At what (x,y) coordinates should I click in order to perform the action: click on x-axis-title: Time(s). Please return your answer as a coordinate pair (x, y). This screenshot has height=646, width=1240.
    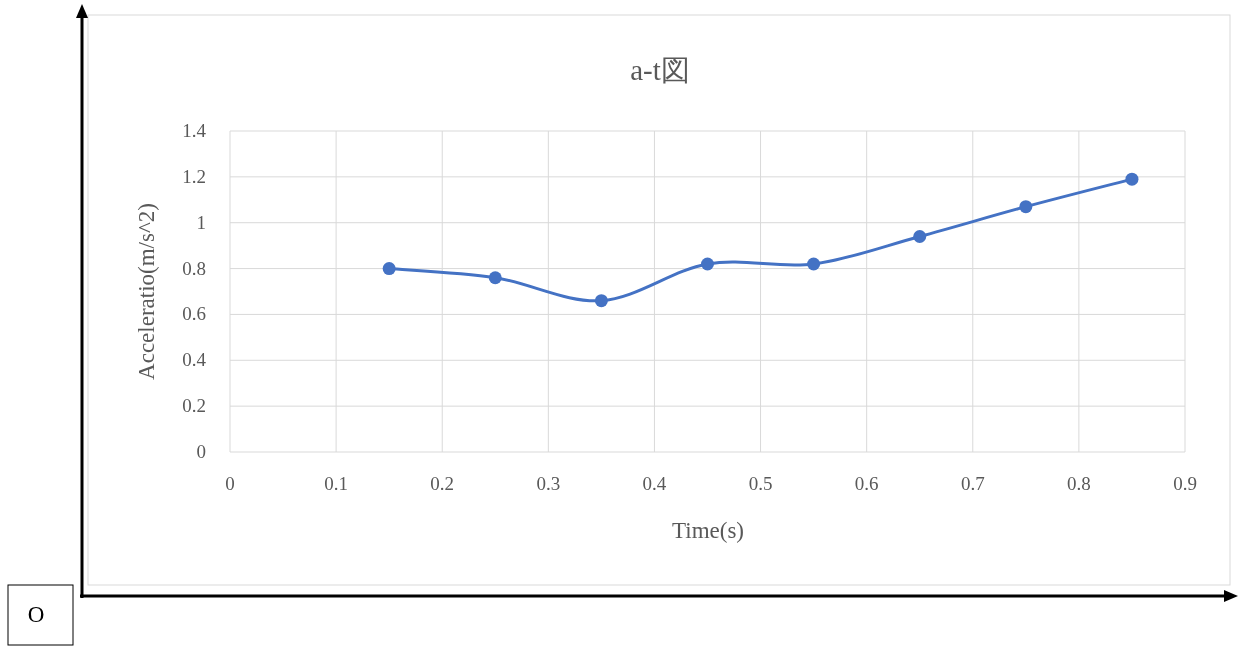
    Looking at the image, I should click on (708, 530).